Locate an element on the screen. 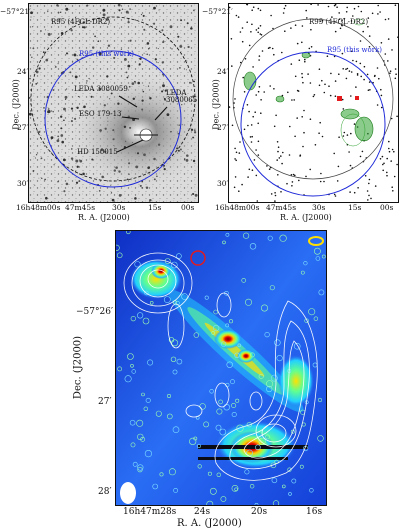 This screenshot has width=400, height=529. b-ytick-0: −57°21′ is located at coordinates (217, 11).